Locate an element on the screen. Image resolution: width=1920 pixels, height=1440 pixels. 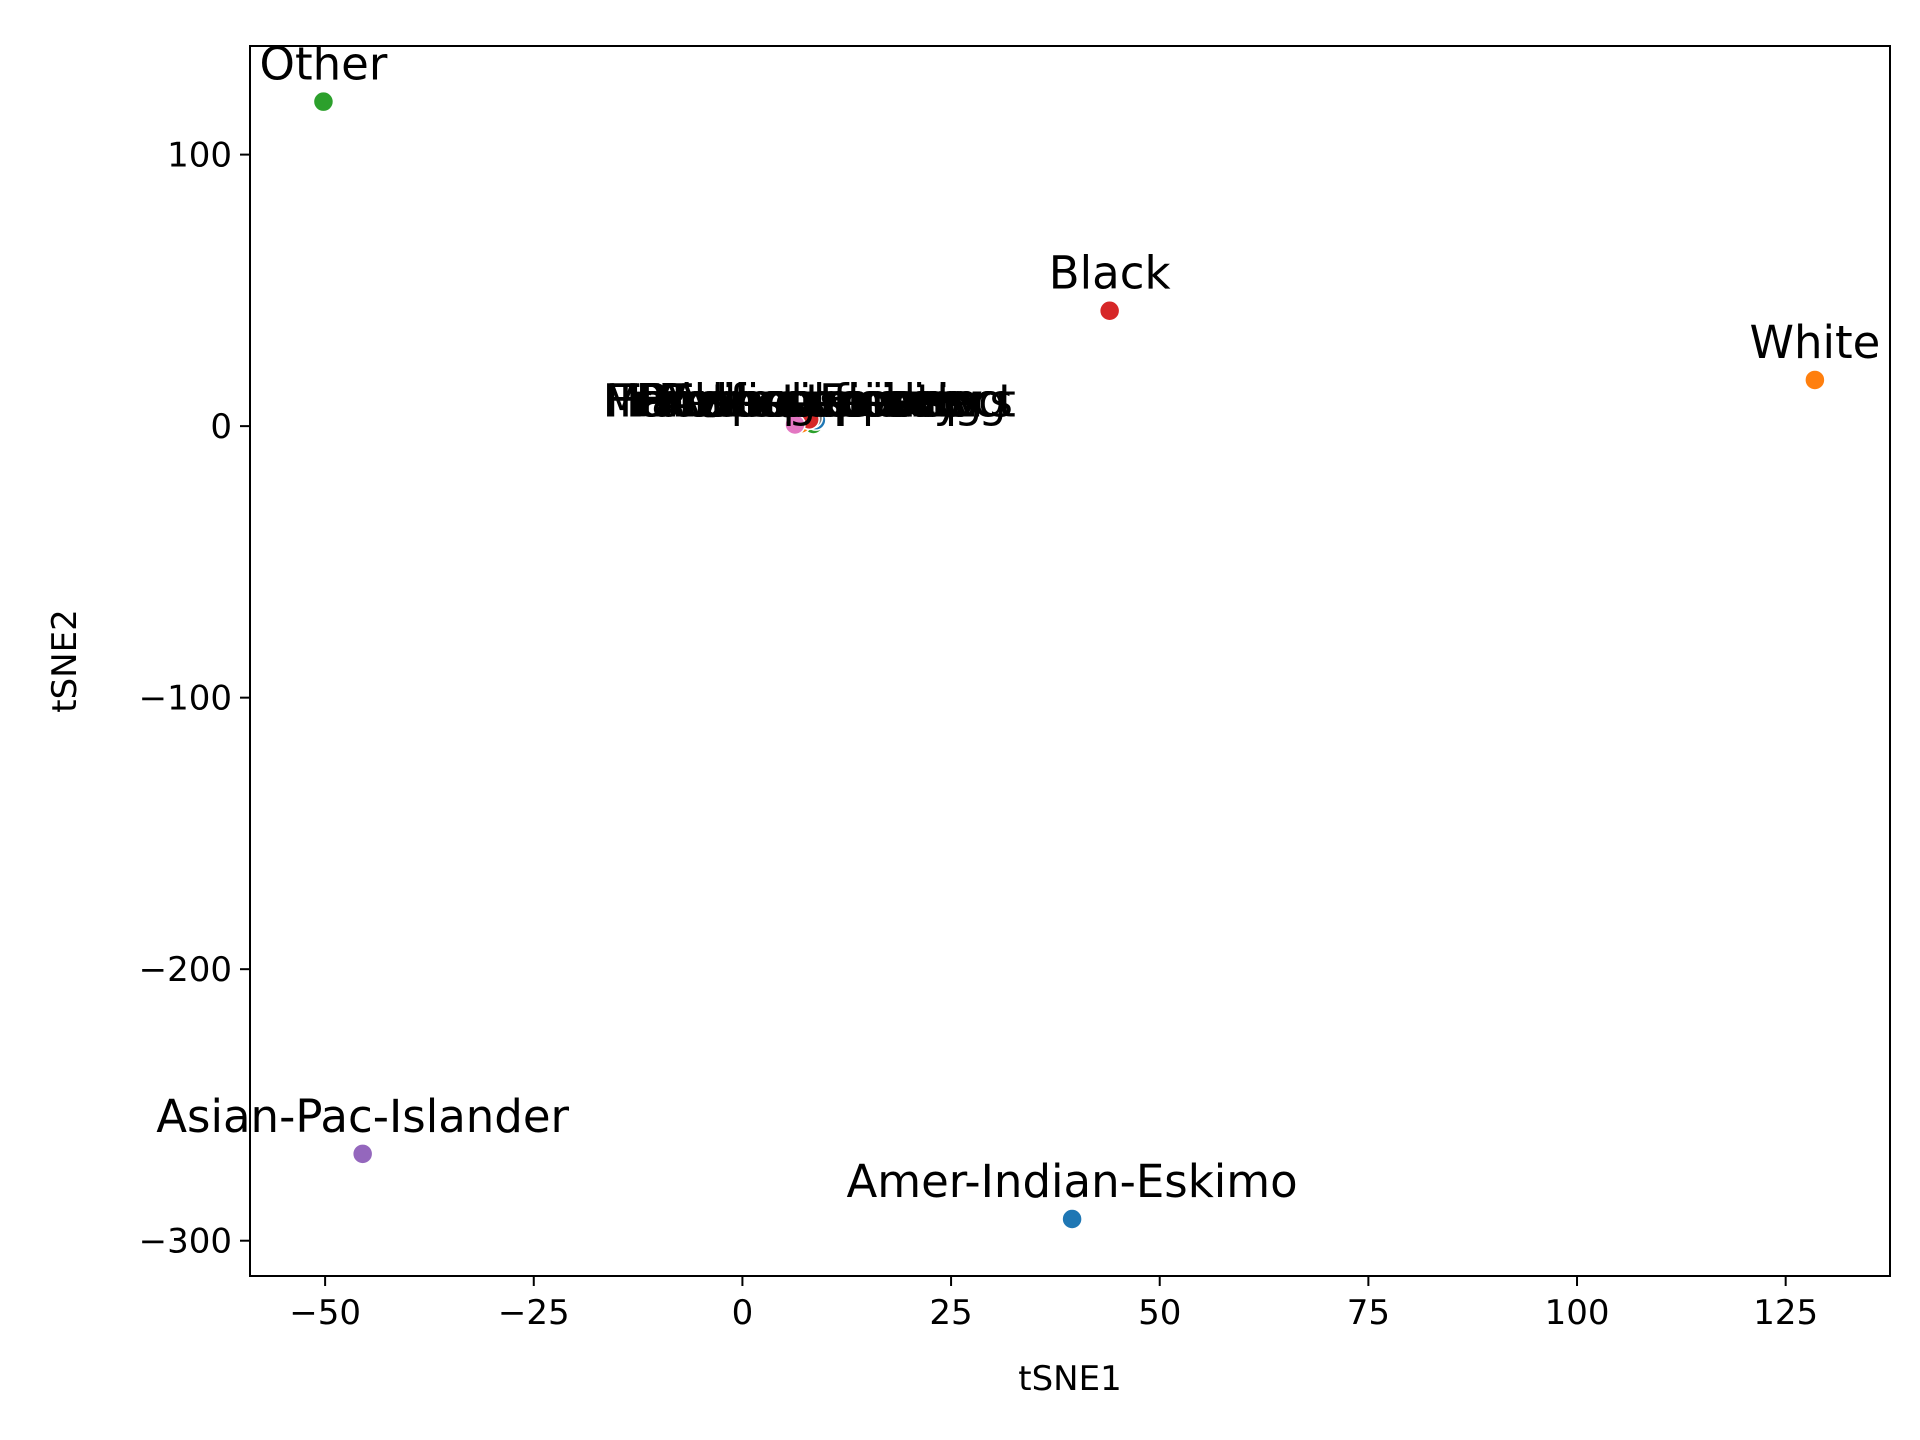
x-tick-label: 75 is located at coordinates (1368, 1313).